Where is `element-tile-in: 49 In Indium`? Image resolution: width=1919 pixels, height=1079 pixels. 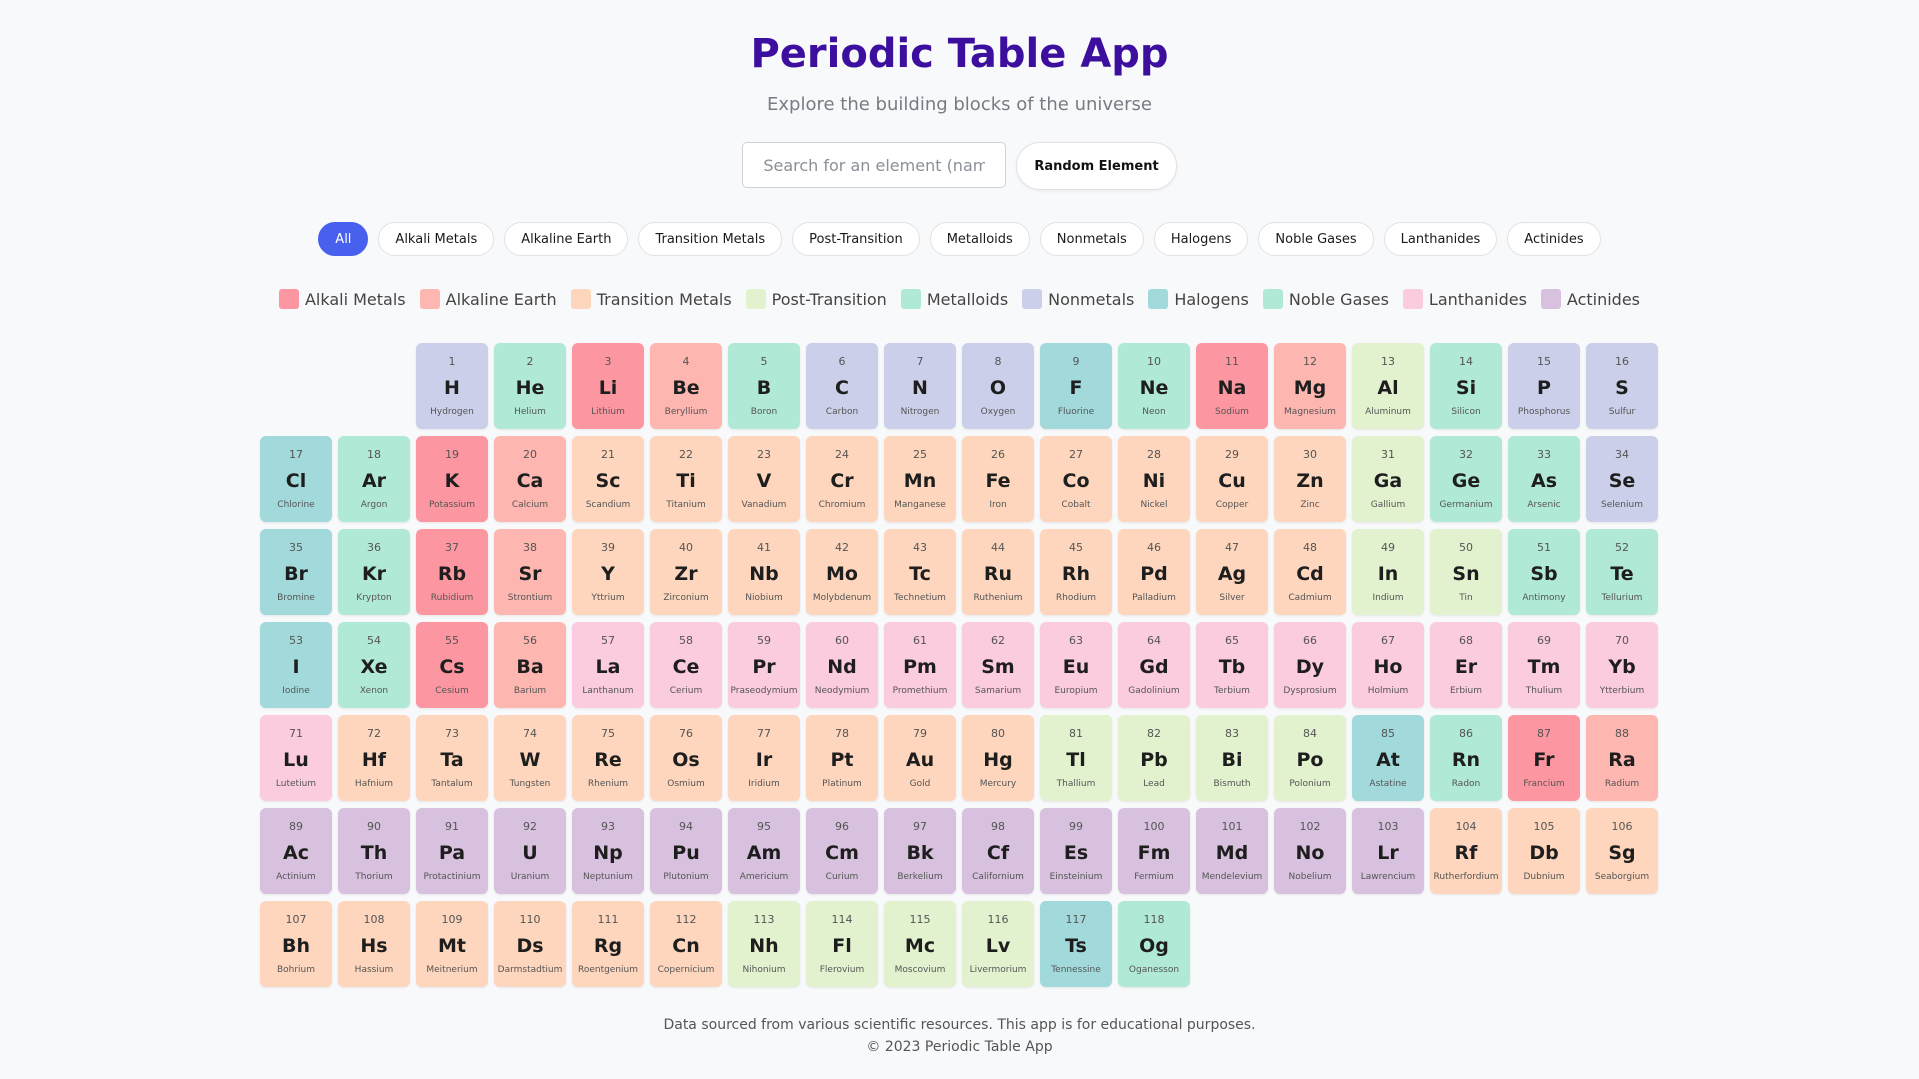
element-tile-in: 49 In Indium is located at coordinates (1388, 572).